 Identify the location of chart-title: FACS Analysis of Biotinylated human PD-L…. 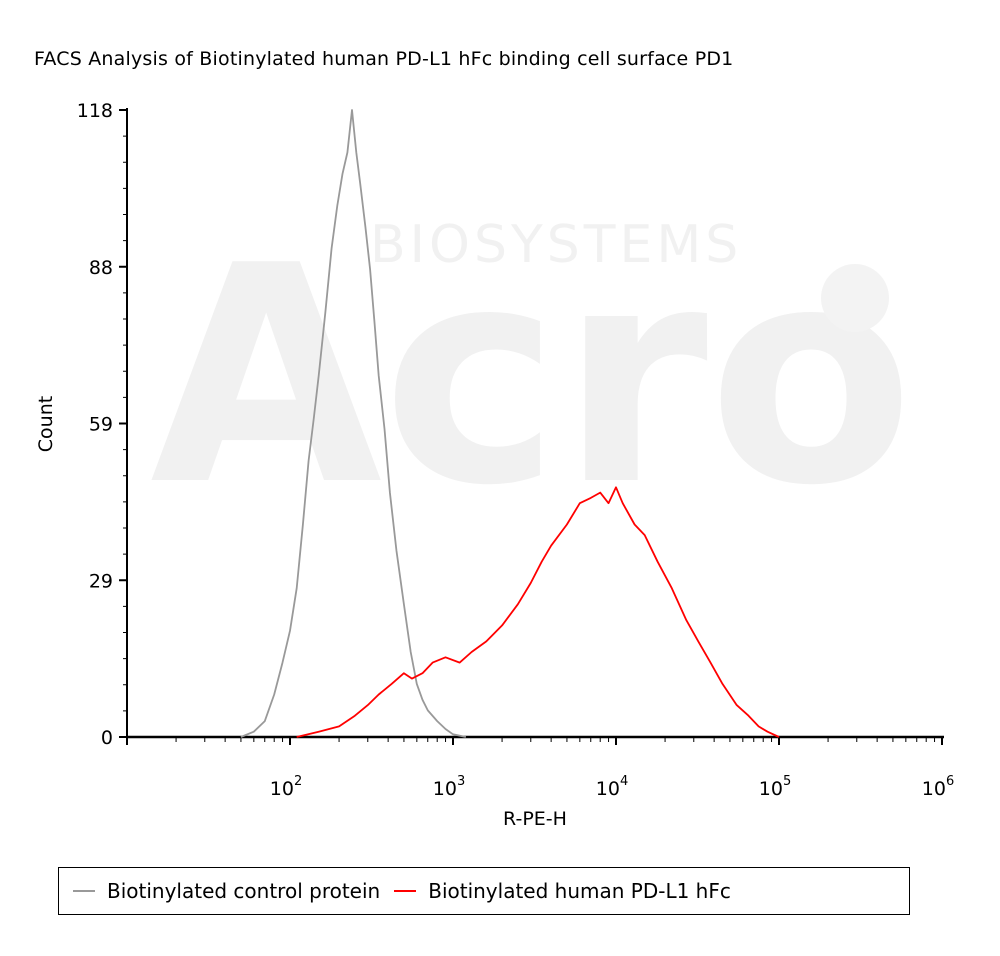
(384, 59).